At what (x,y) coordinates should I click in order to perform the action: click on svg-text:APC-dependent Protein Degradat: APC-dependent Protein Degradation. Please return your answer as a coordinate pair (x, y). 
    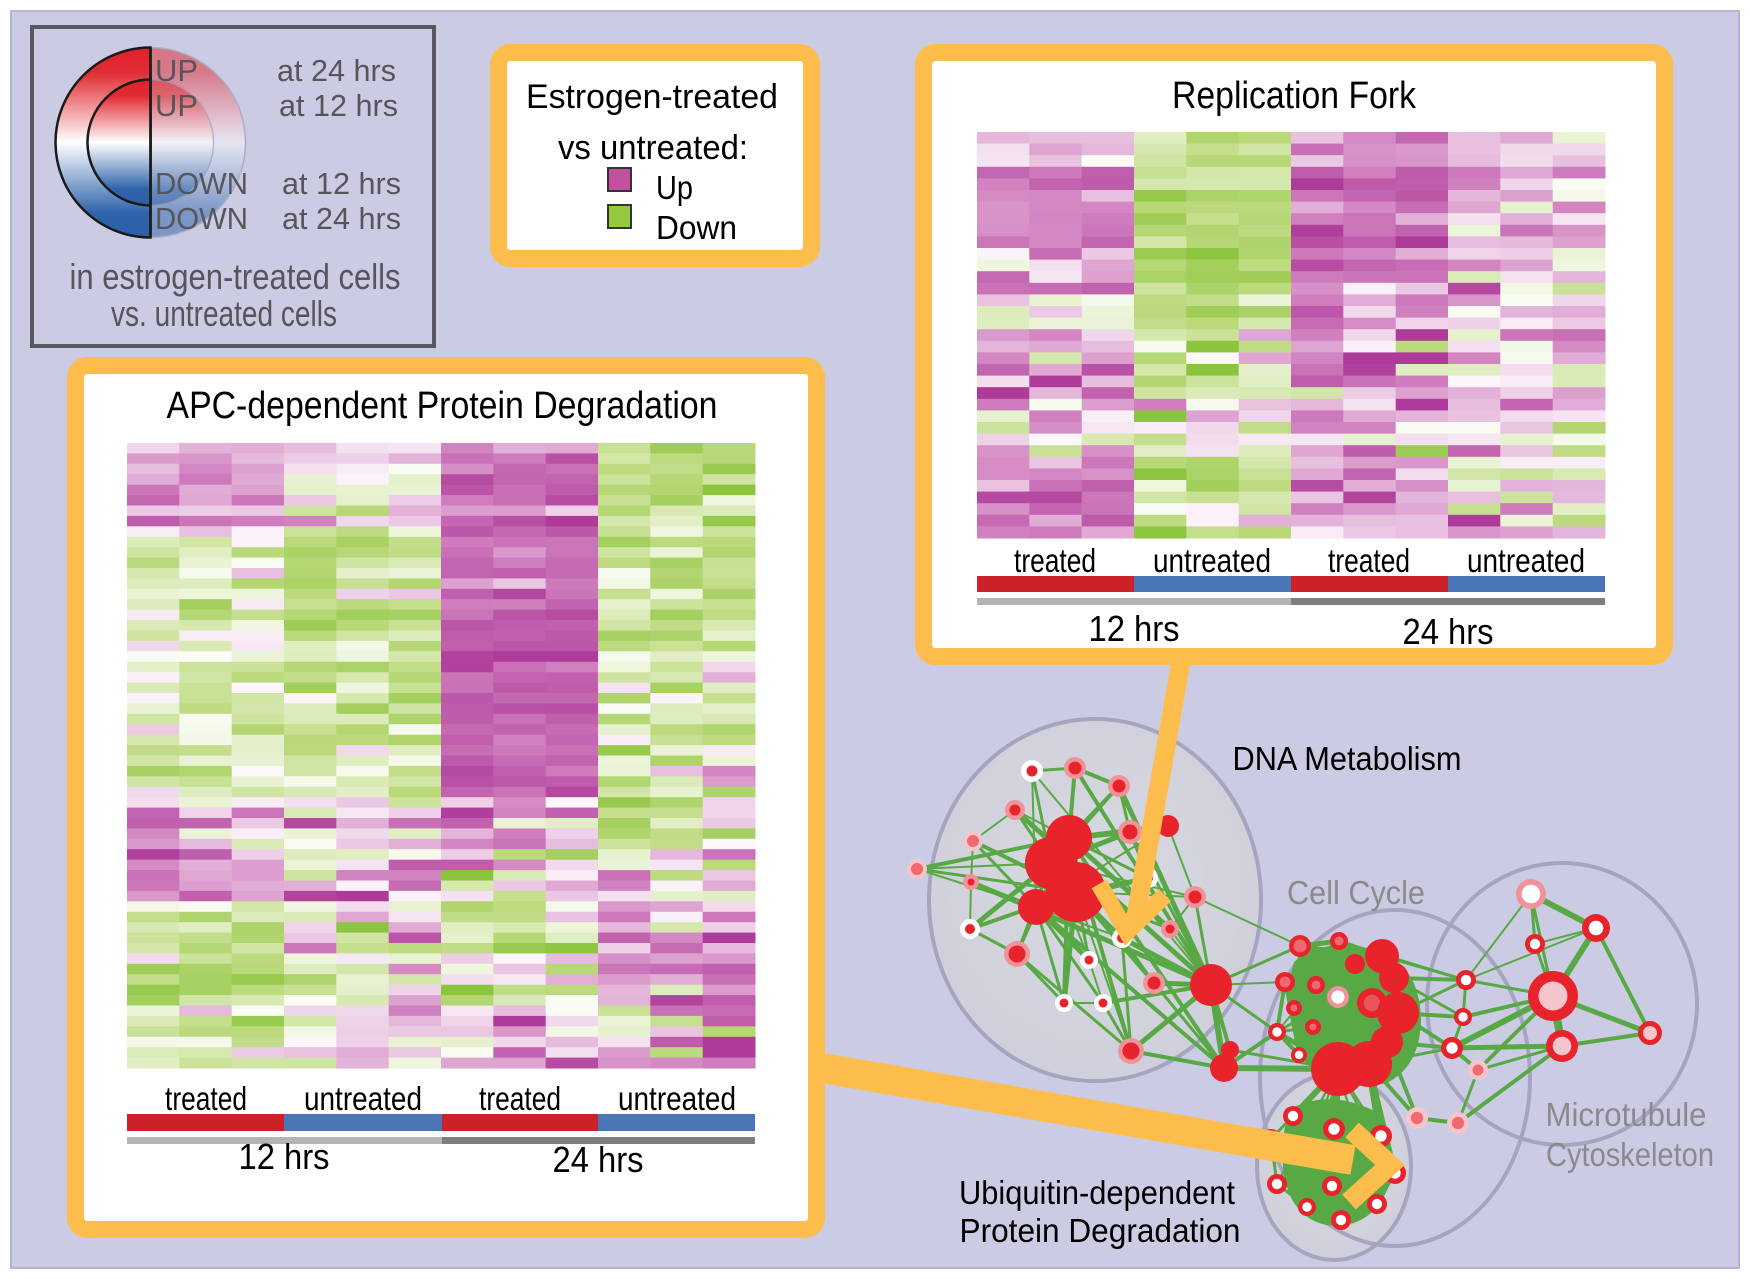
    Looking at the image, I should click on (442, 406).